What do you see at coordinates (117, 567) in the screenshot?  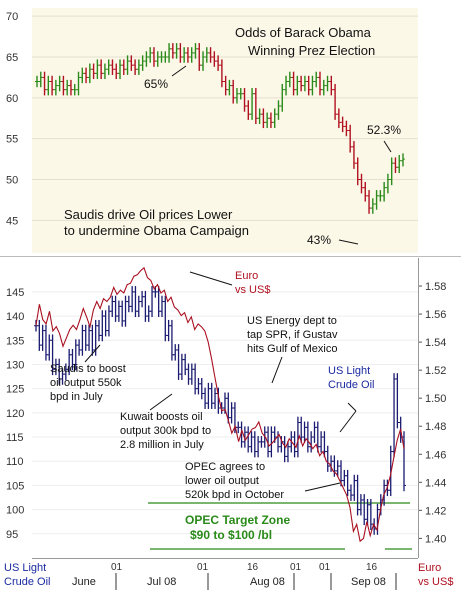 I see `x-tick-day-1: 01` at bounding box center [117, 567].